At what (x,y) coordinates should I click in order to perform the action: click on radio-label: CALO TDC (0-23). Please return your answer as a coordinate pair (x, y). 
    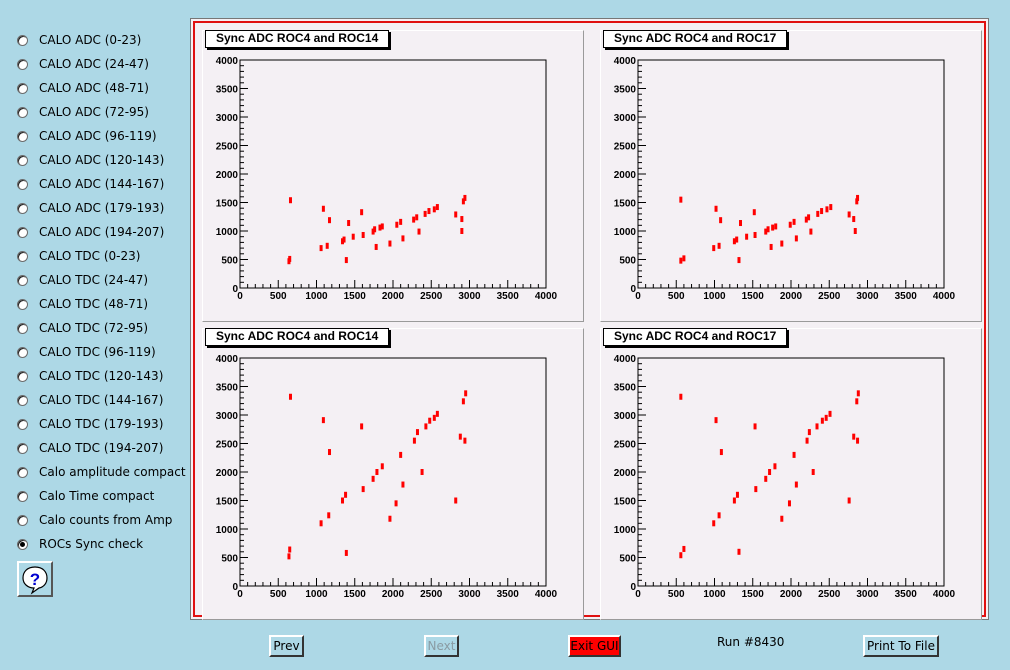
    Looking at the image, I should click on (90, 256).